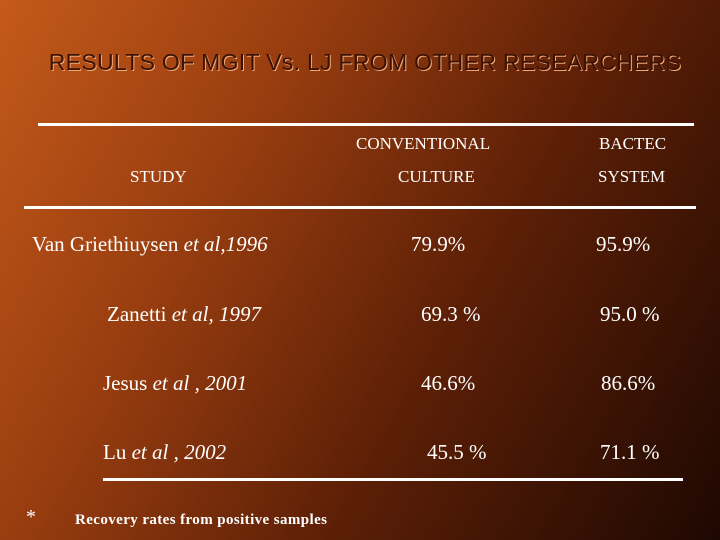  What do you see at coordinates (632, 176) in the screenshot?
I see `header-bactec-line2: SYSTEM` at bounding box center [632, 176].